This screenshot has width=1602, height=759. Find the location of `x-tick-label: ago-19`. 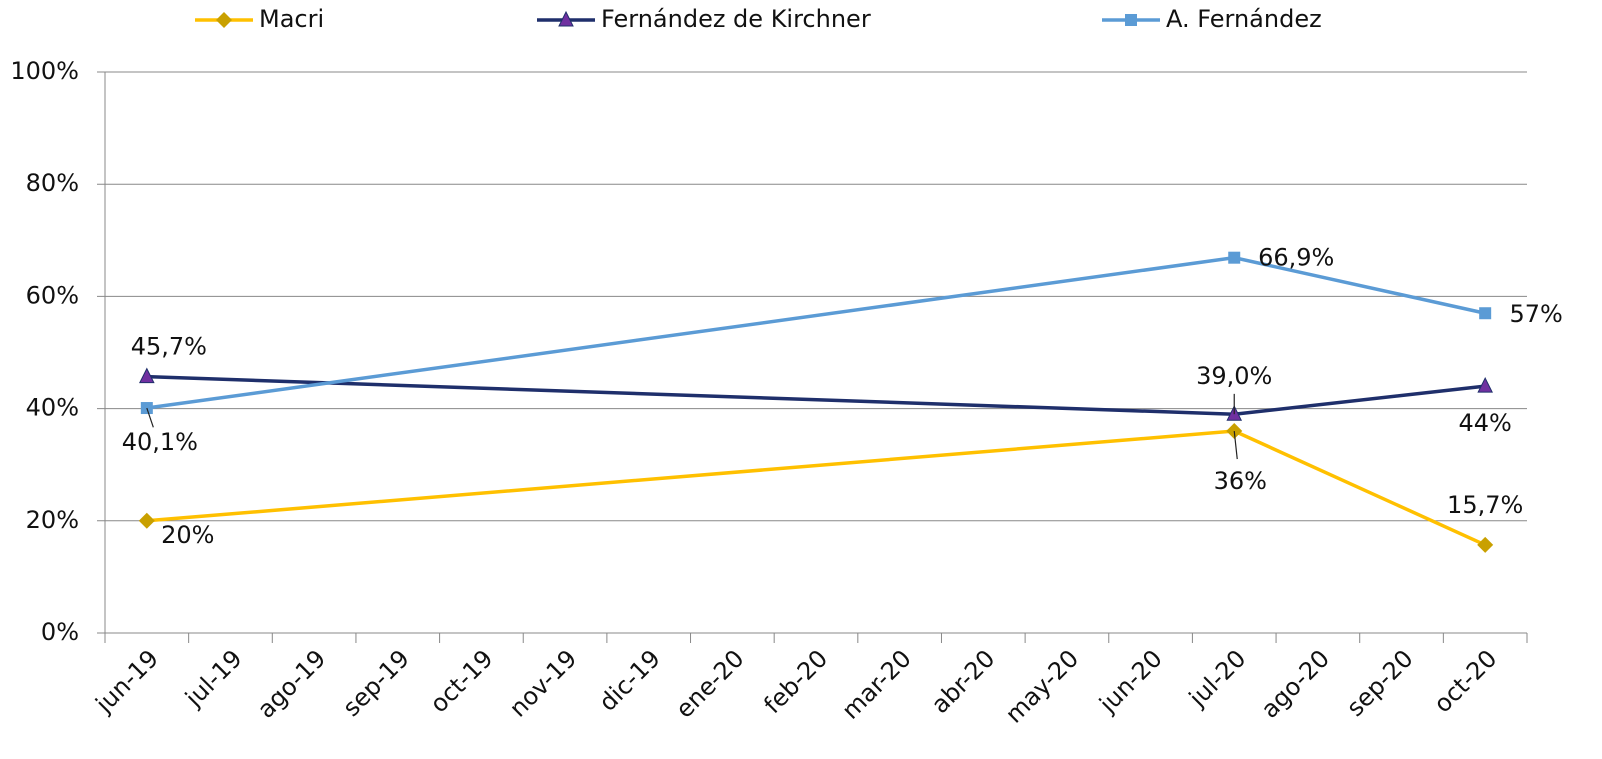

x-tick-label: ago-19 is located at coordinates (291, 683).